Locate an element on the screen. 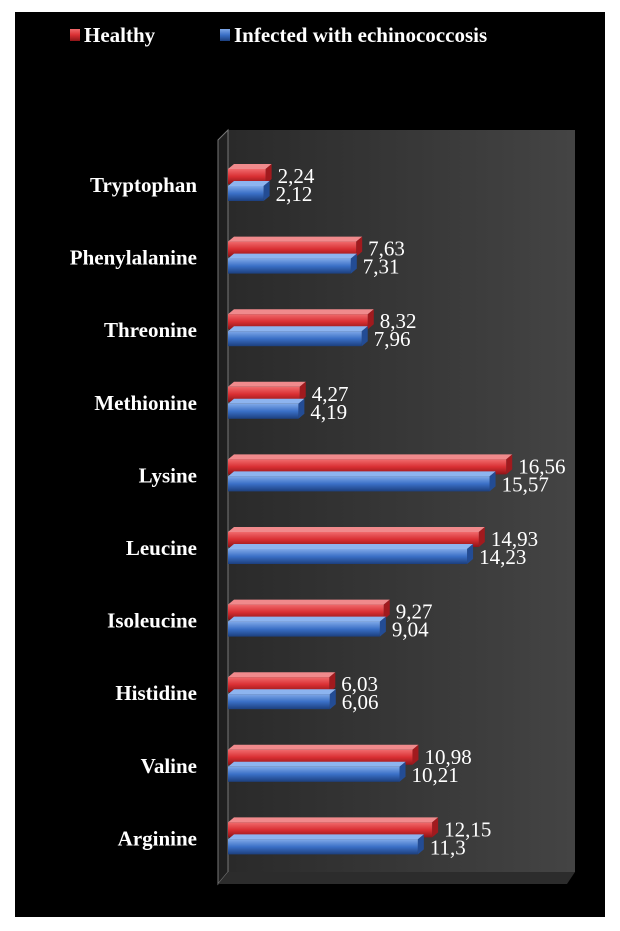  data-label-healthy: 10,98 is located at coordinates (447, 757).